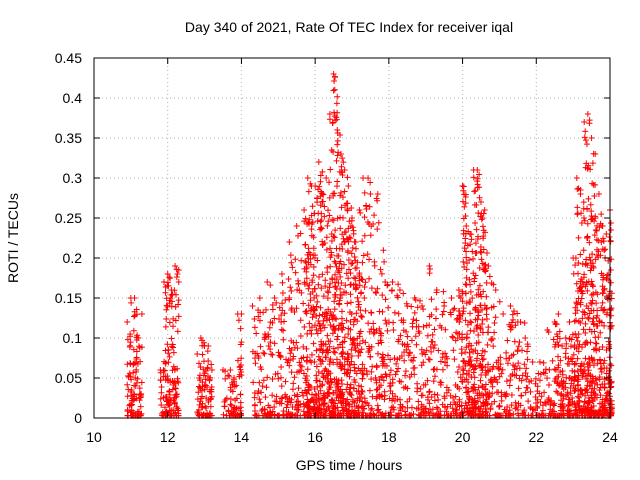  What do you see at coordinates (242, 437) in the screenshot?
I see `x-tick-label: 14` at bounding box center [242, 437].